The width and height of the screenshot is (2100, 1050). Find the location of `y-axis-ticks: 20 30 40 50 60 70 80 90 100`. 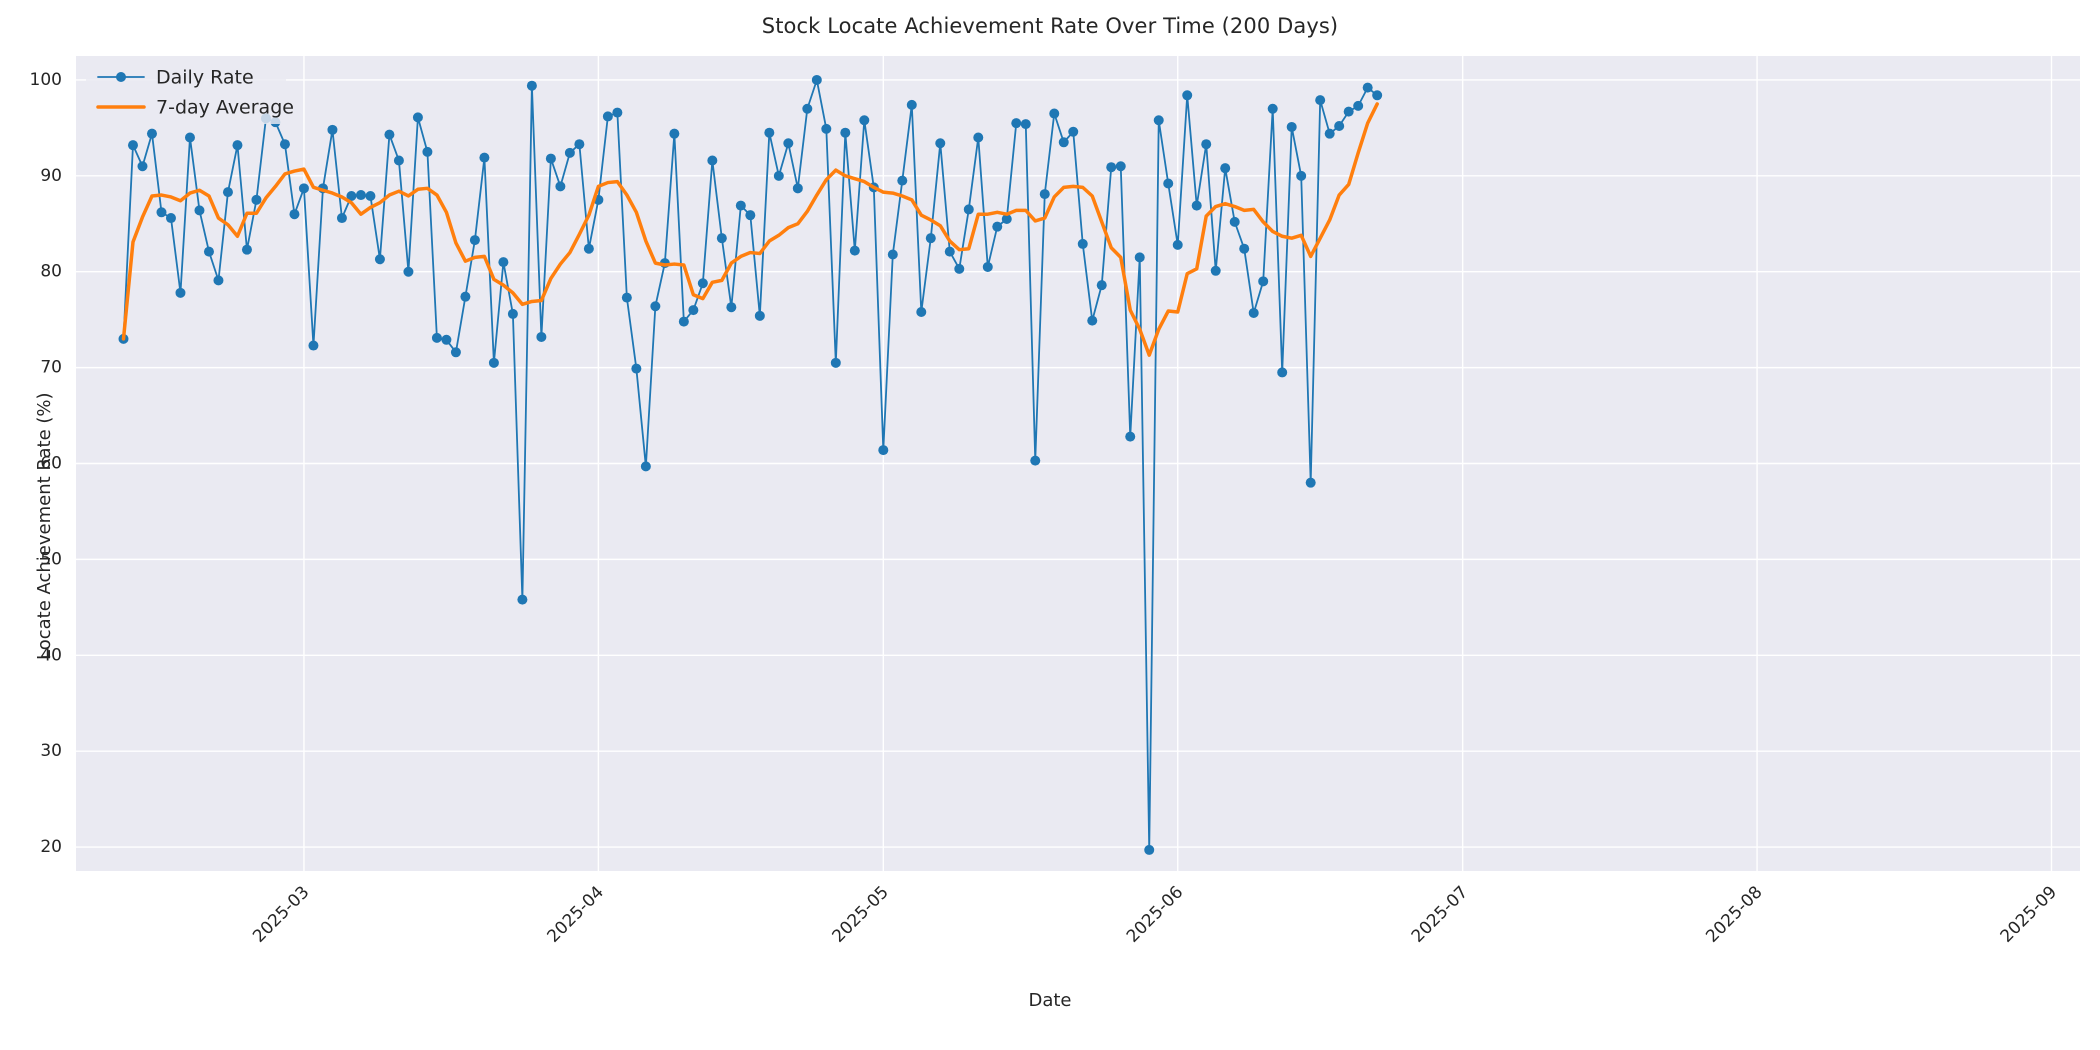

y-axis-ticks: 20 30 40 50 60 70 80 90 100 is located at coordinates (46, 463).